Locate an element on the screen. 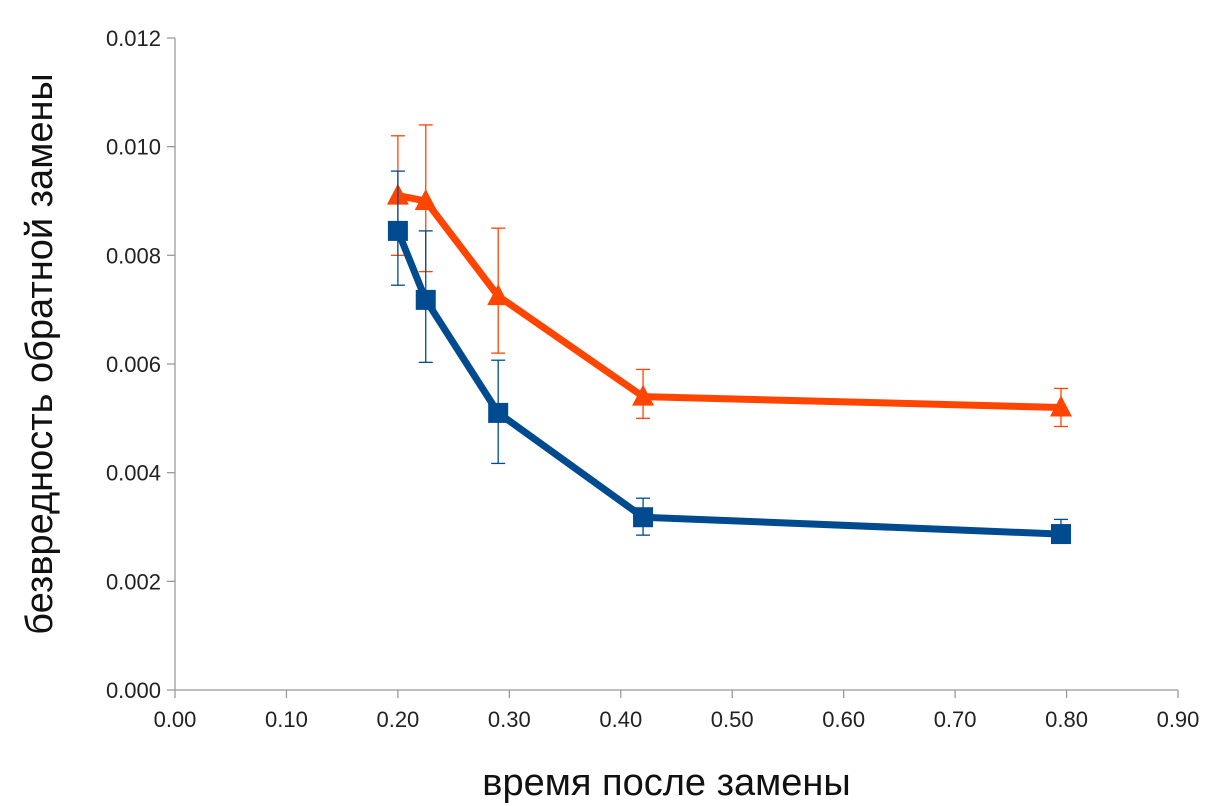 The height and width of the screenshot is (806, 1212). x-tick-label: 0.30 is located at coordinates (509, 719).